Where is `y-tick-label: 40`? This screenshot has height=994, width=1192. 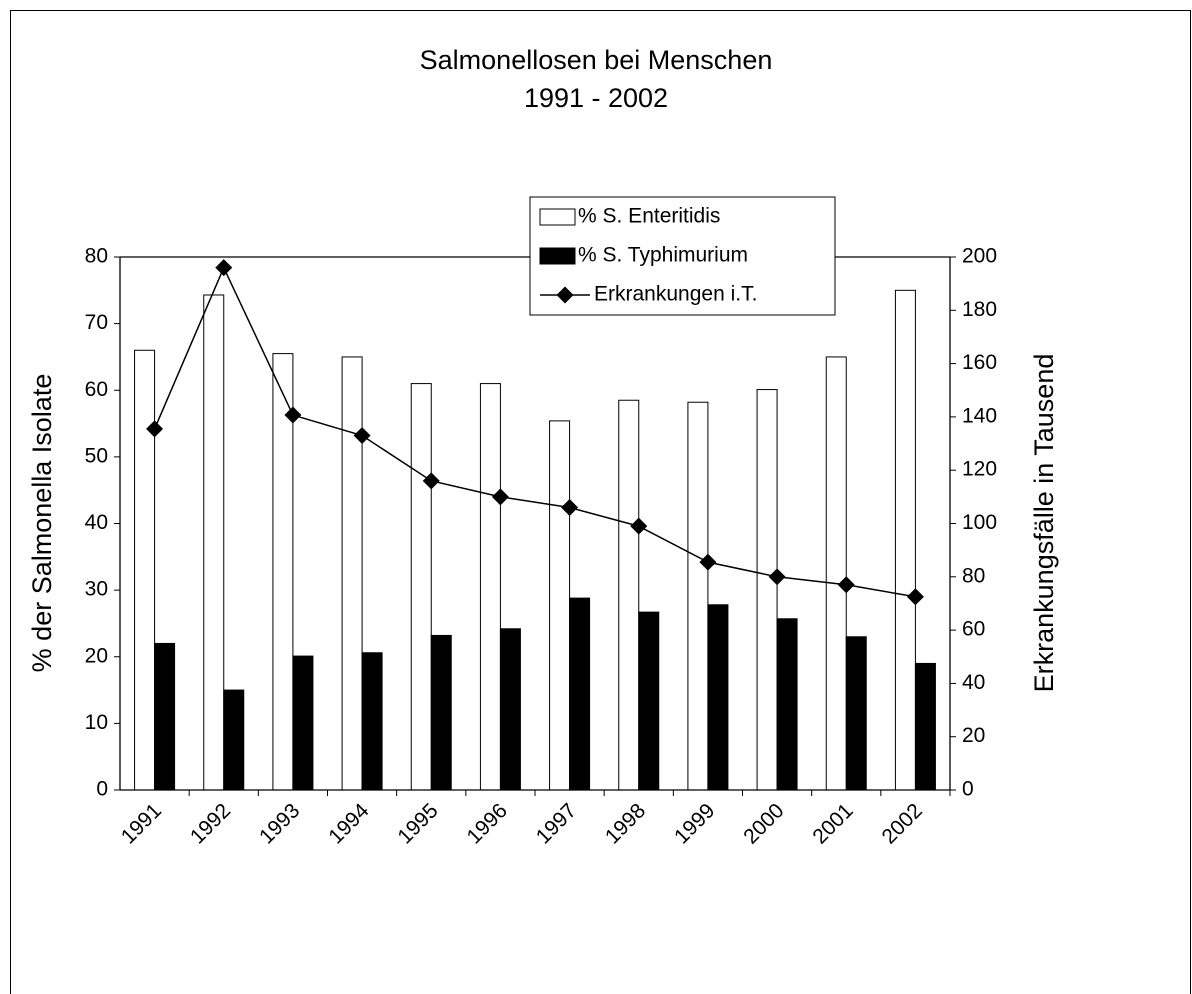 y-tick-label: 40 is located at coordinates (96, 522).